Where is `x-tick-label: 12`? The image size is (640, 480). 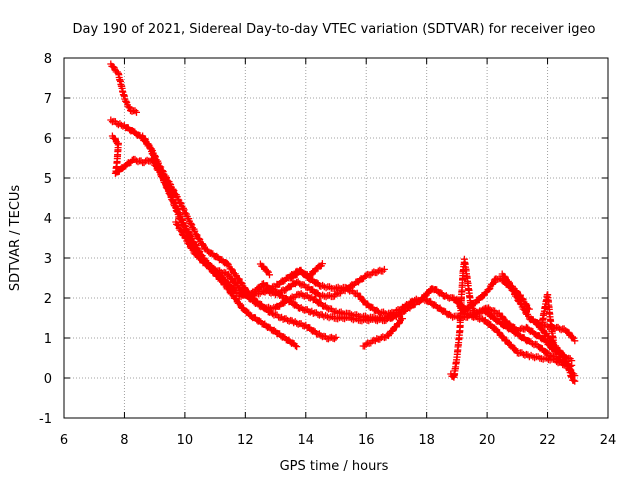
x-tick-label: 12 is located at coordinates (245, 440).